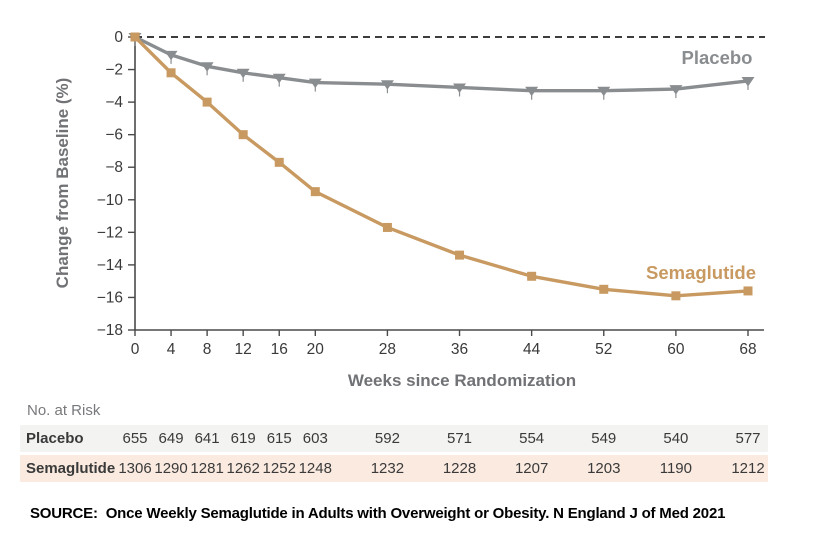 Image resolution: width=820 pixels, height=545 pixels. I want to click on y-tick-label: −12, so click(110, 232).